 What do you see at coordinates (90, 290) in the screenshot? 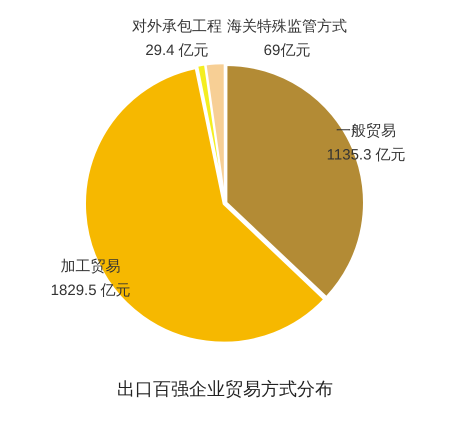
I see `data-label: 1829.5 亿元` at bounding box center [90, 290].